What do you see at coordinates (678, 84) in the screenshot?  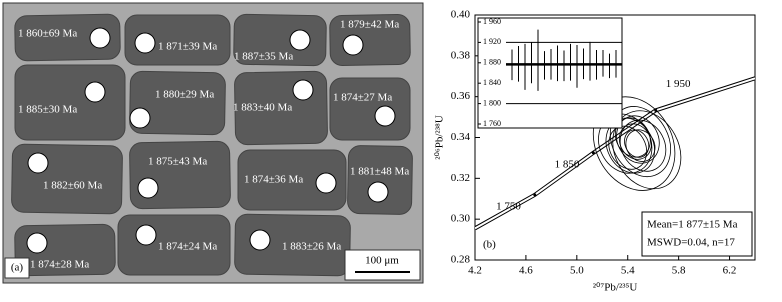 I see `age-label: 1 950` at bounding box center [678, 84].